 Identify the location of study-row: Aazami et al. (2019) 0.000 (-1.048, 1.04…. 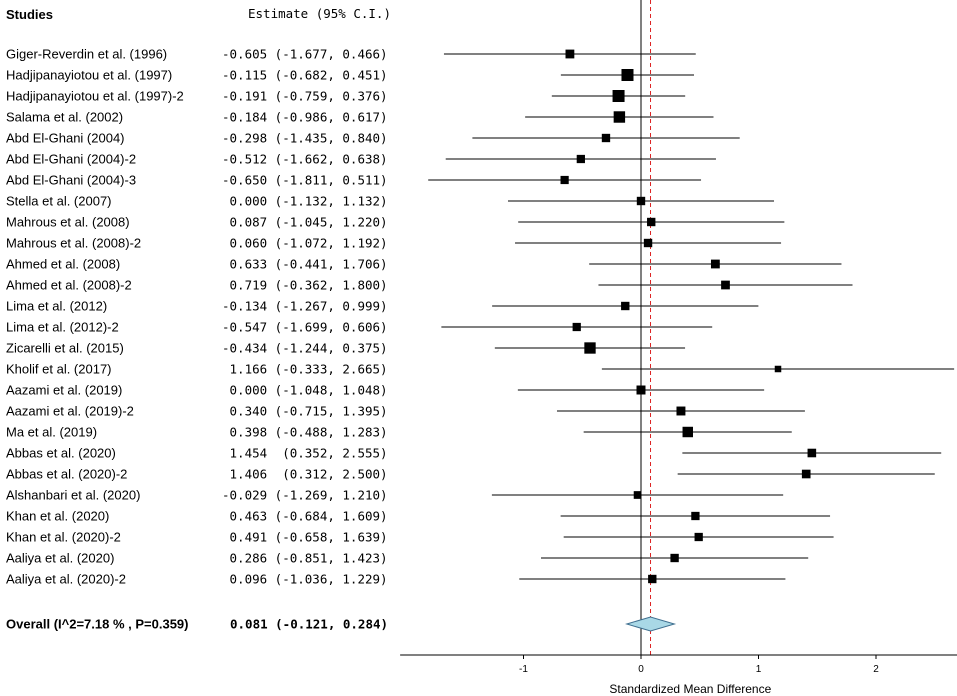
(385, 390).